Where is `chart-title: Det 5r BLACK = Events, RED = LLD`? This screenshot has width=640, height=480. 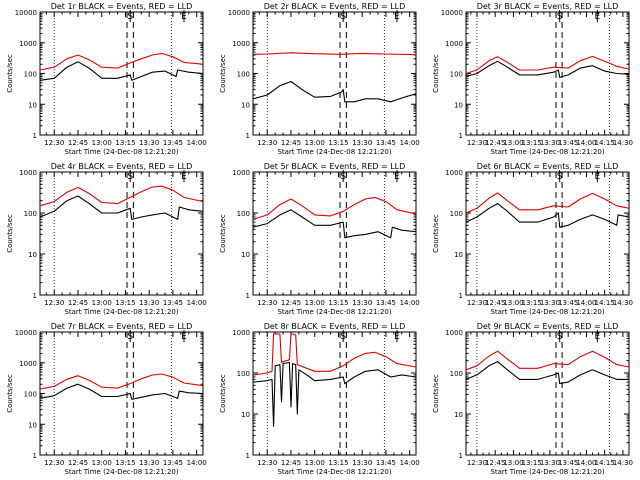 chart-title: Det 5r BLACK = Events, RED = LLD is located at coordinates (335, 166).